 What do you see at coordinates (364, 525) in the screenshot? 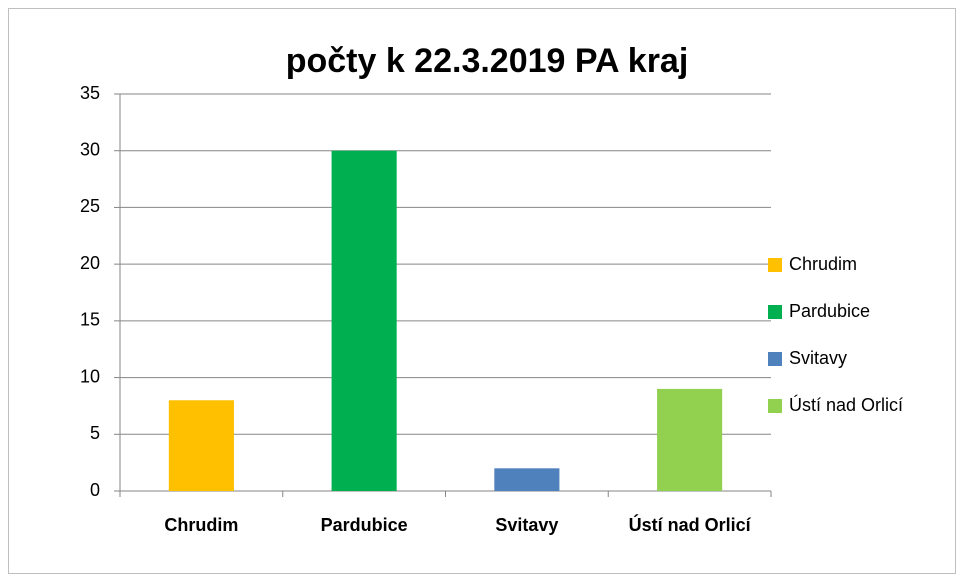
I see `x-tick-label: Pardubice` at bounding box center [364, 525].